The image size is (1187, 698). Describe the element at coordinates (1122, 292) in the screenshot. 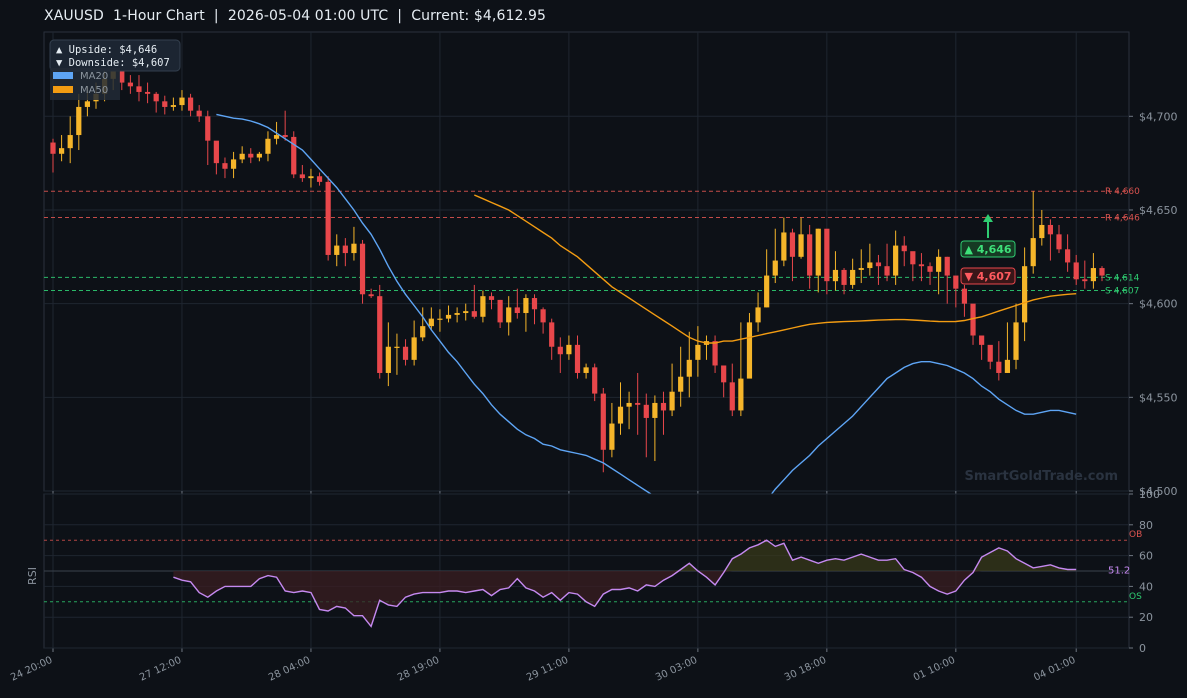

I see `level-label: S 4,607` at that location.